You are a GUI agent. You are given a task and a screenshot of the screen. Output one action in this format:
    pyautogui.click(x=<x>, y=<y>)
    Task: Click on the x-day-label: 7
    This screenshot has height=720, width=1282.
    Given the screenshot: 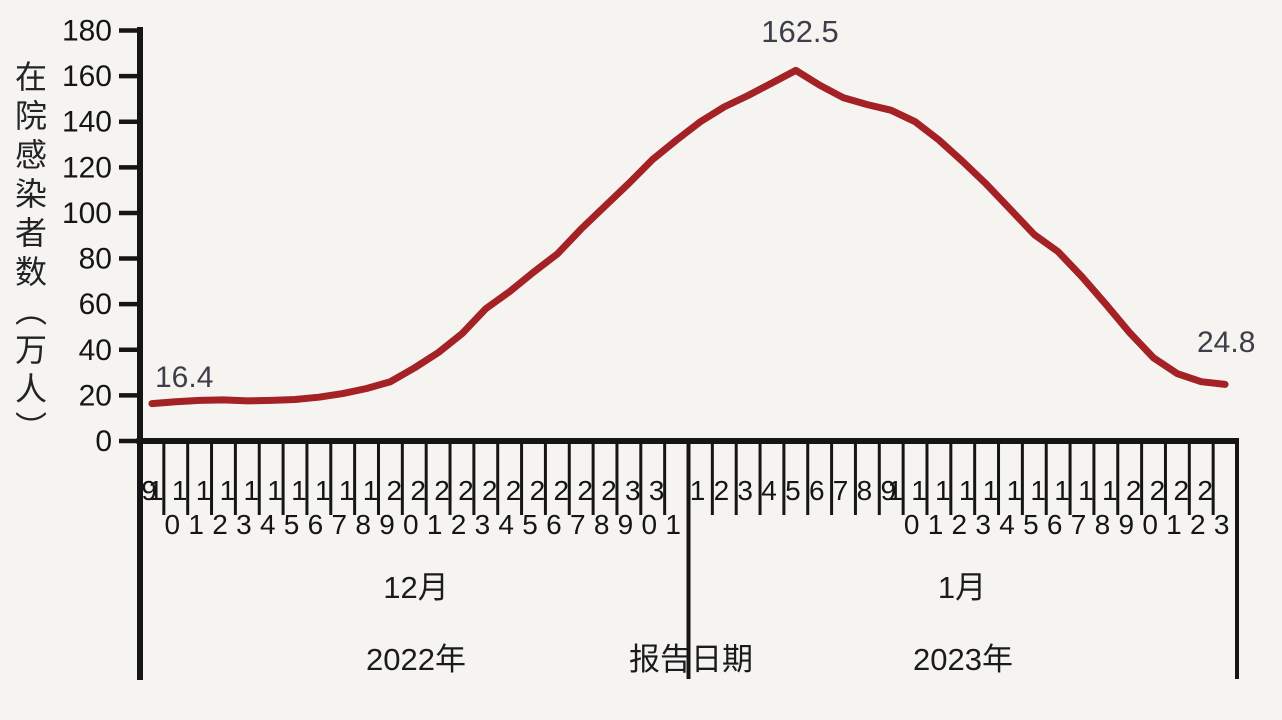 What is the action you would take?
    pyautogui.click(x=841, y=490)
    